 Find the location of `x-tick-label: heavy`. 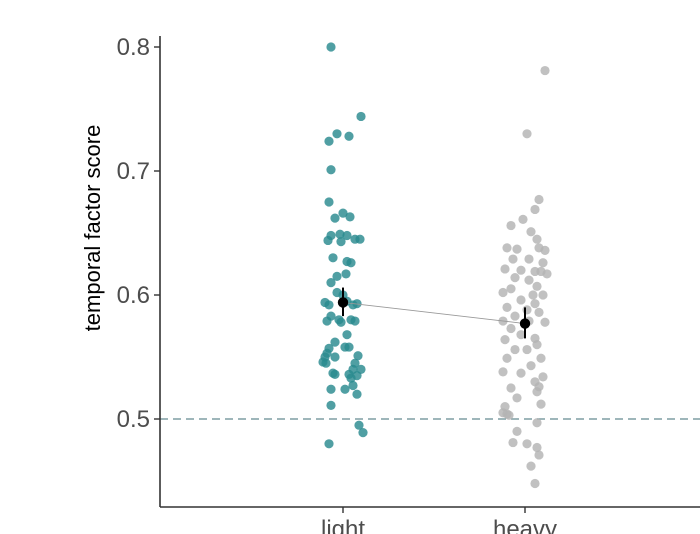

x-tick-label: heavy is located at coordinates (525, 525).